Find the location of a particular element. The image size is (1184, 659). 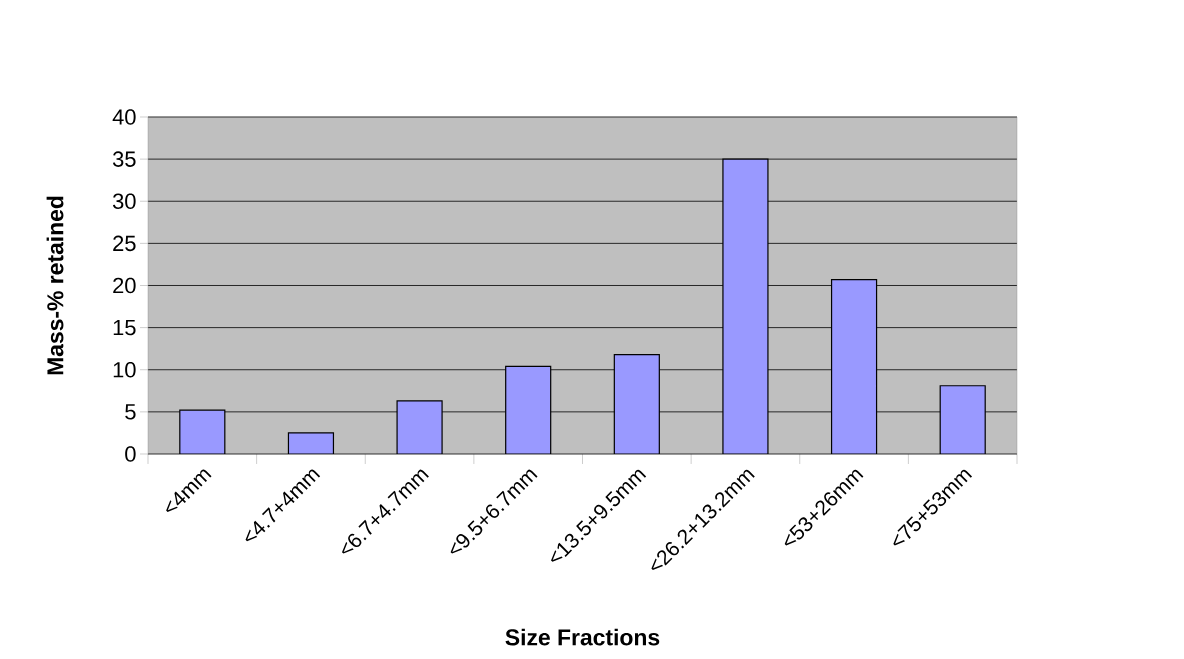

y-tick-label: 15 is located at coordinates (124, 327).